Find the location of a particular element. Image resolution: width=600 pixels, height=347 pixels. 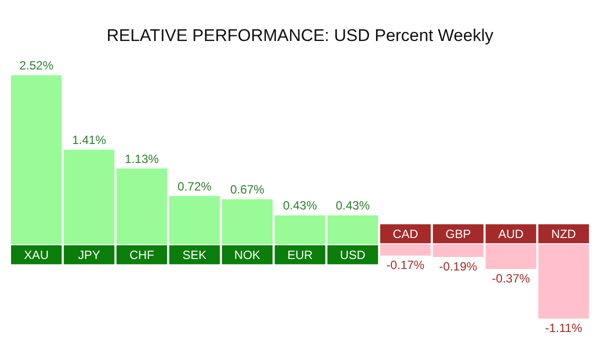

x-tick-label: CAD is located at coordinates (405, 234).